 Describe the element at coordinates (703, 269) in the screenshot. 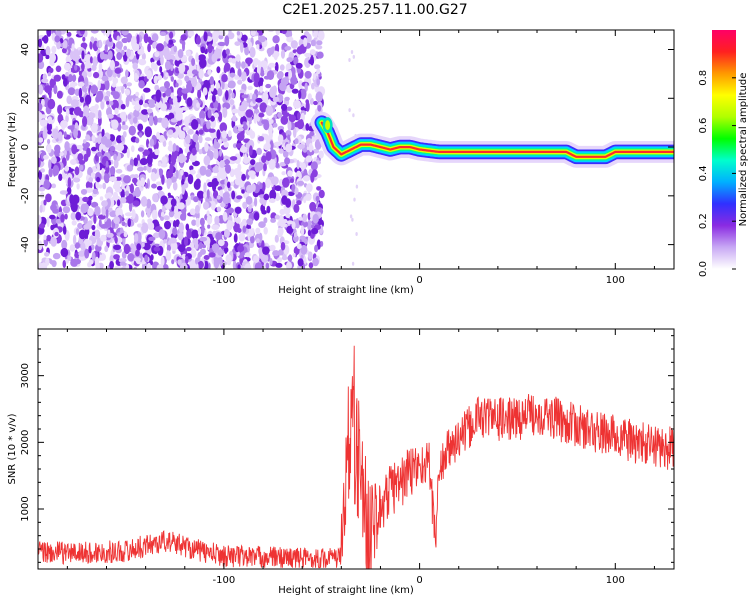

I see `colorbar-tick-label: 0.0` at that location.